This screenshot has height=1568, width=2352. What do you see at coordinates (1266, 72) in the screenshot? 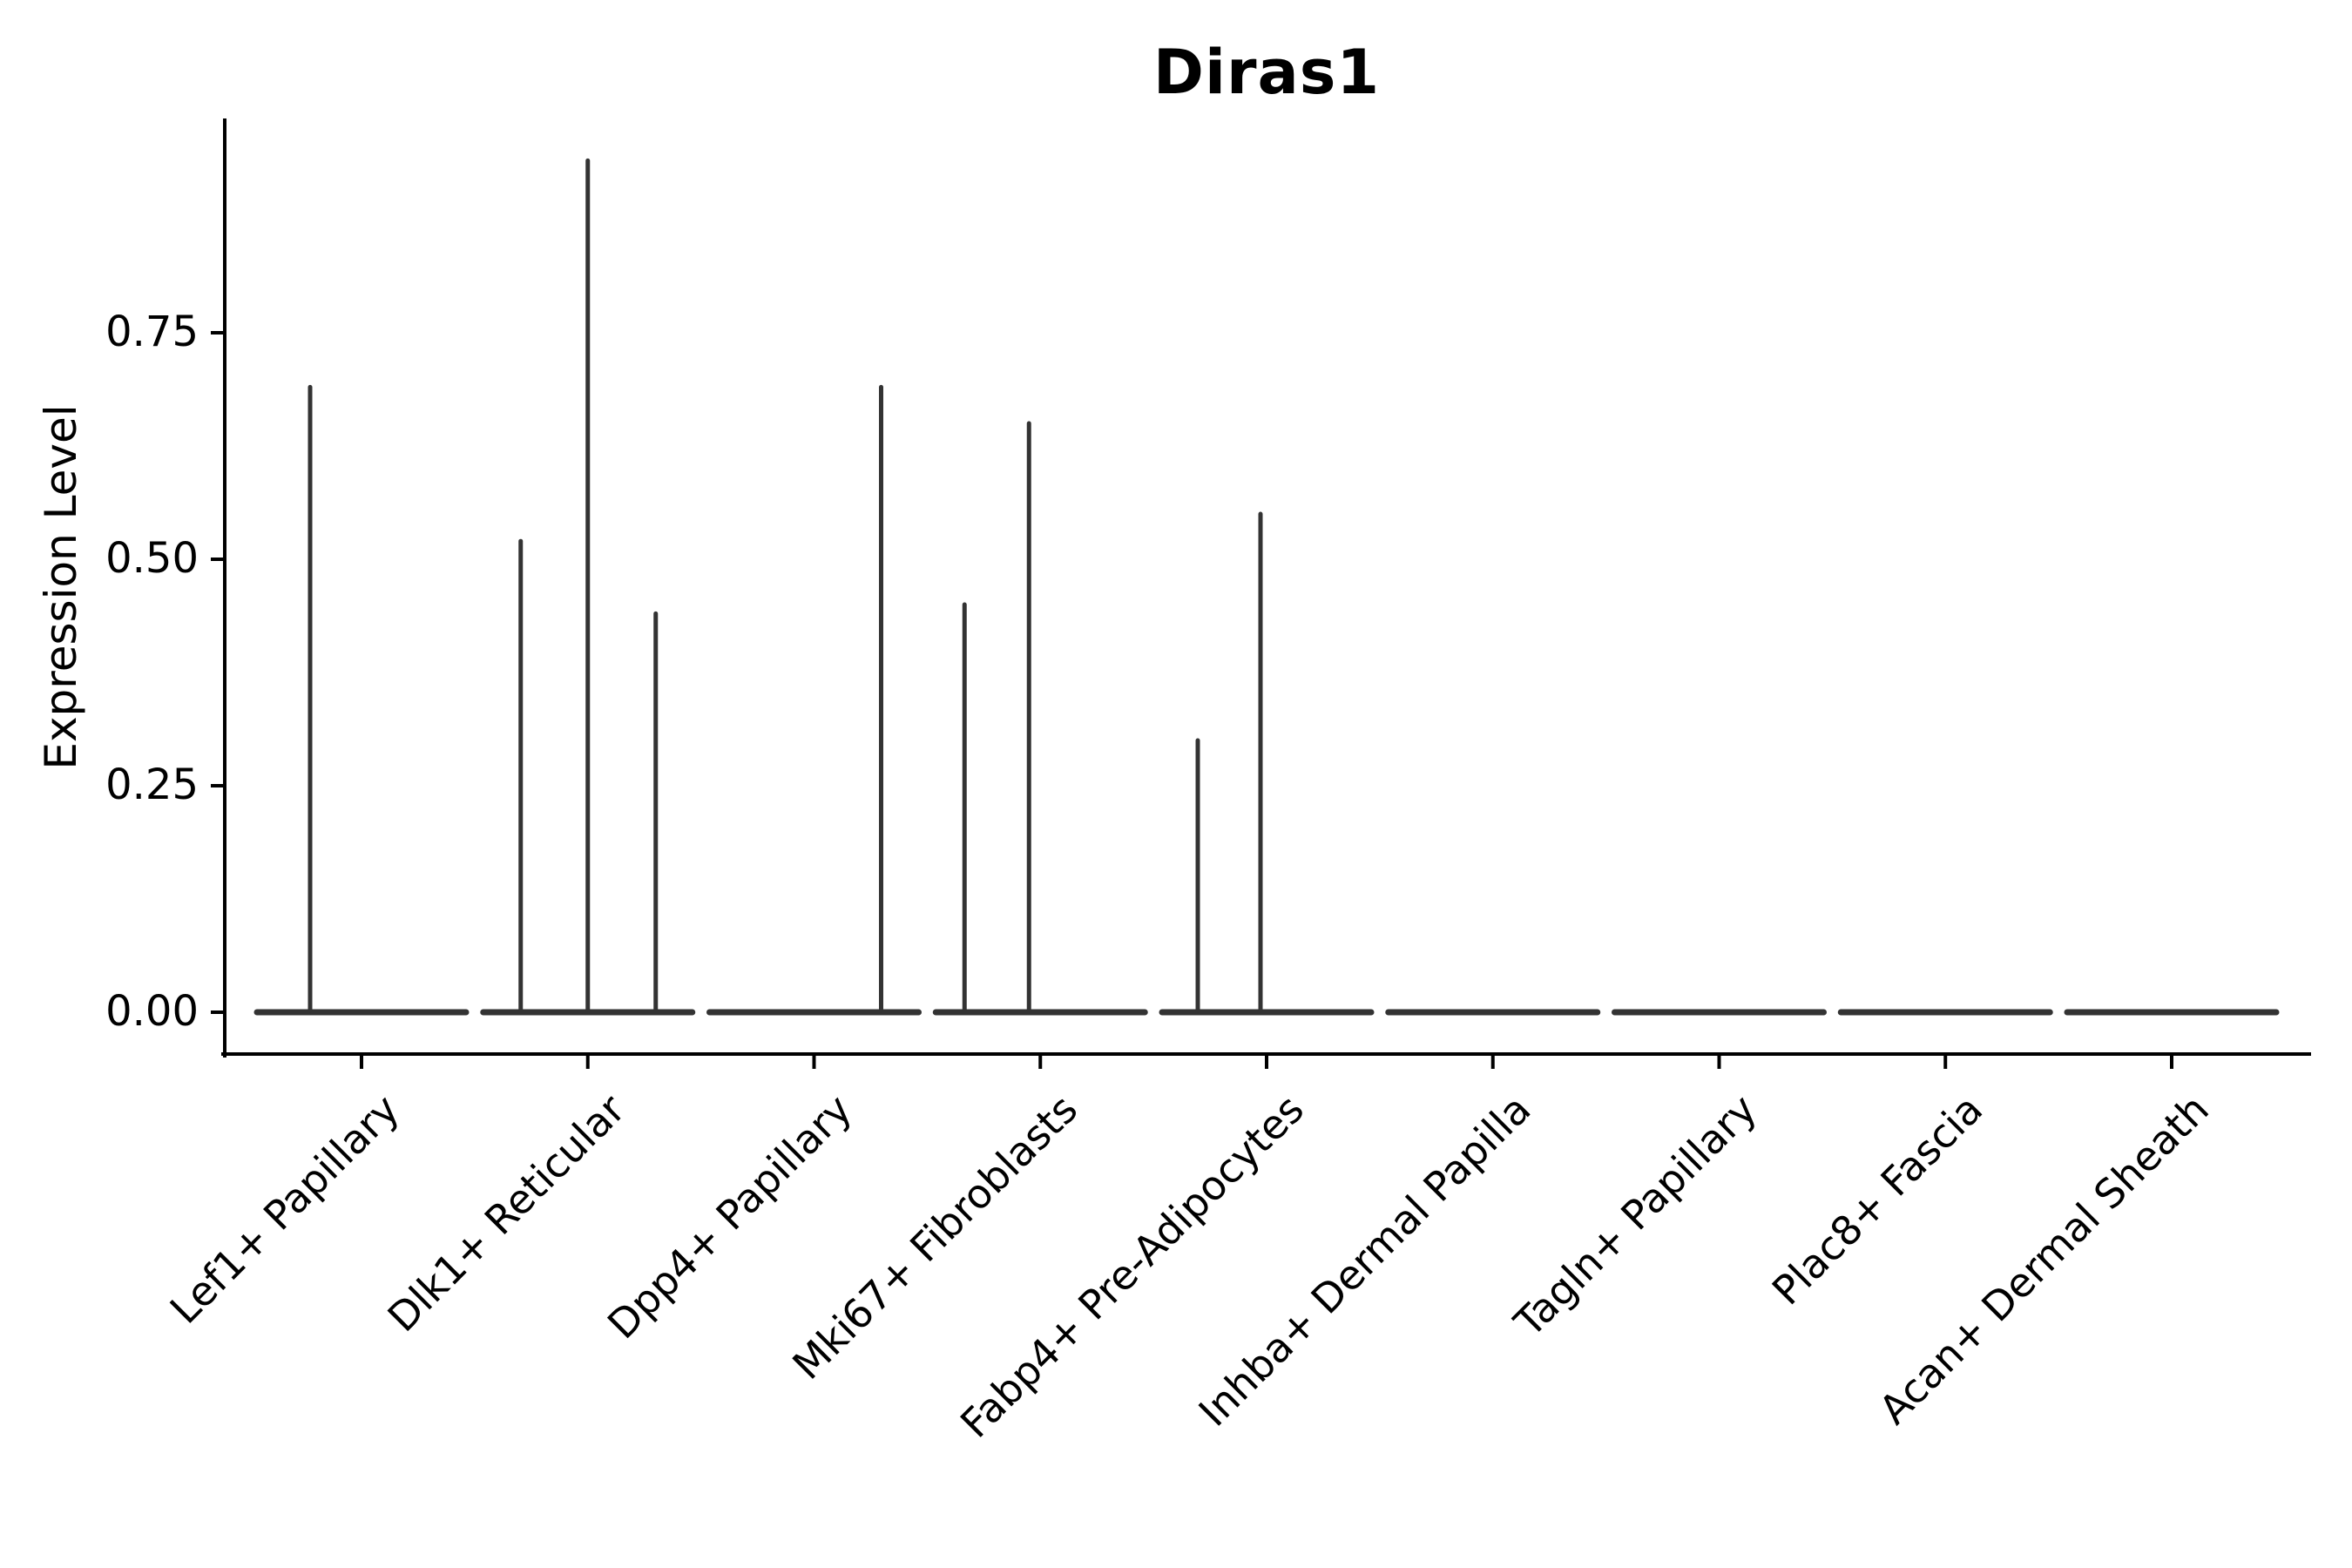
I see `chart-title: Diras1` at bounding box center [1266, 72].